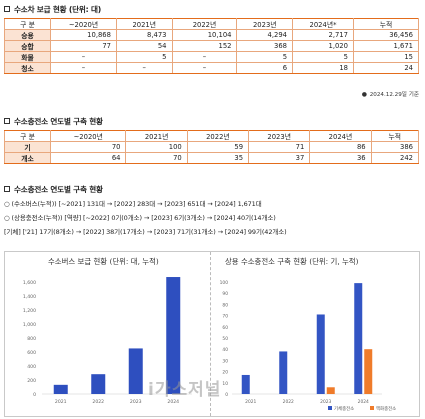  I want to click on y-tick-label: 200, so click(31, 381).